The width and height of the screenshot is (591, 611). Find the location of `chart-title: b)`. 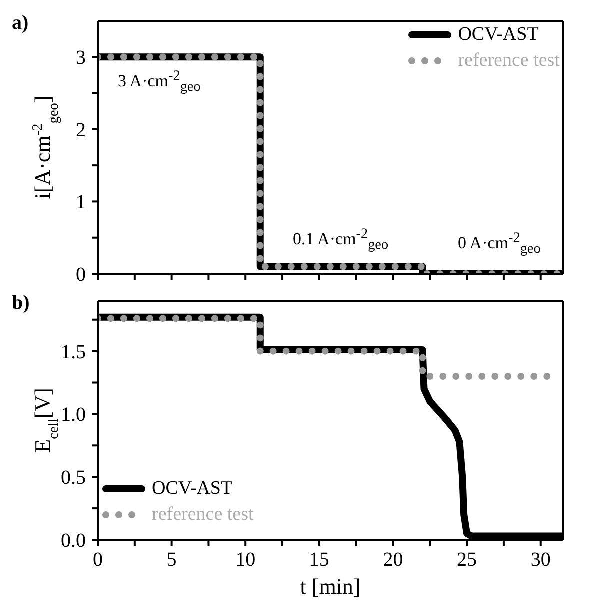

chart-title: b) is located at coordinates (21, 303).